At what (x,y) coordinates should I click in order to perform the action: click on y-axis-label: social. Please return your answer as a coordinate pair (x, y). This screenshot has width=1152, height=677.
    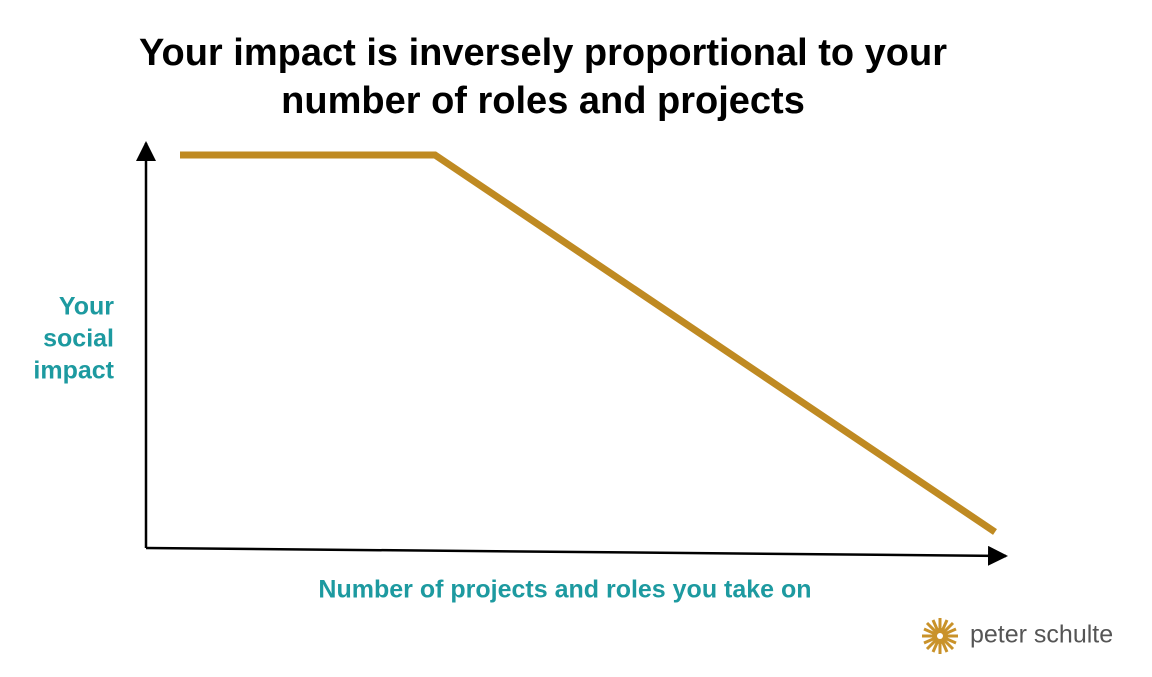
    Looking at the image, I should click on (78, 339).